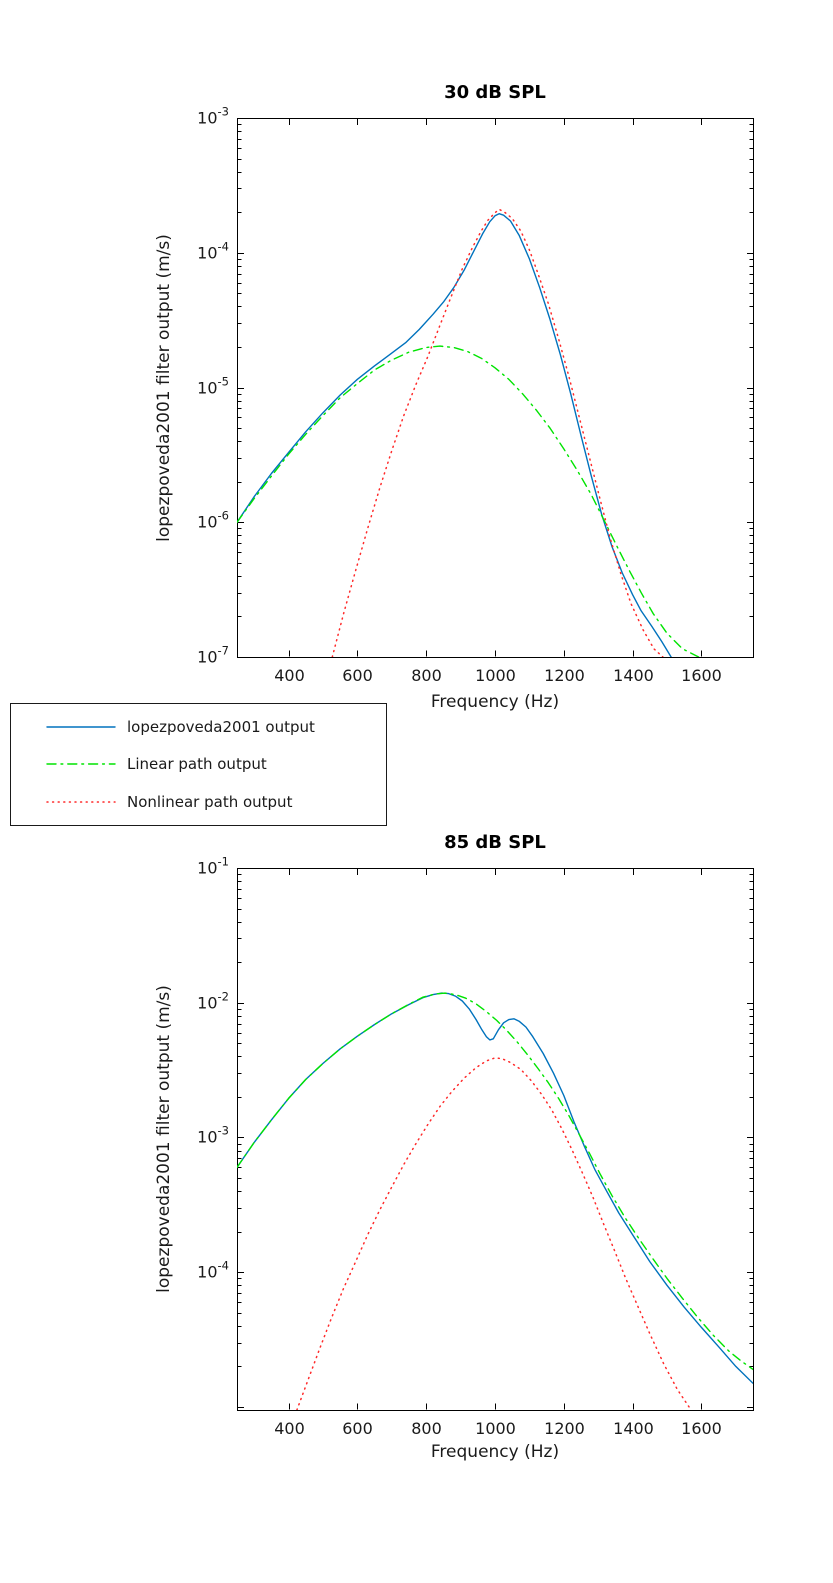 This screenshot has width=833, height=1583. Describe the element at coordinates (81, 802) in the screenshot. I see `legend-line-nonlinear-icon` at that location.